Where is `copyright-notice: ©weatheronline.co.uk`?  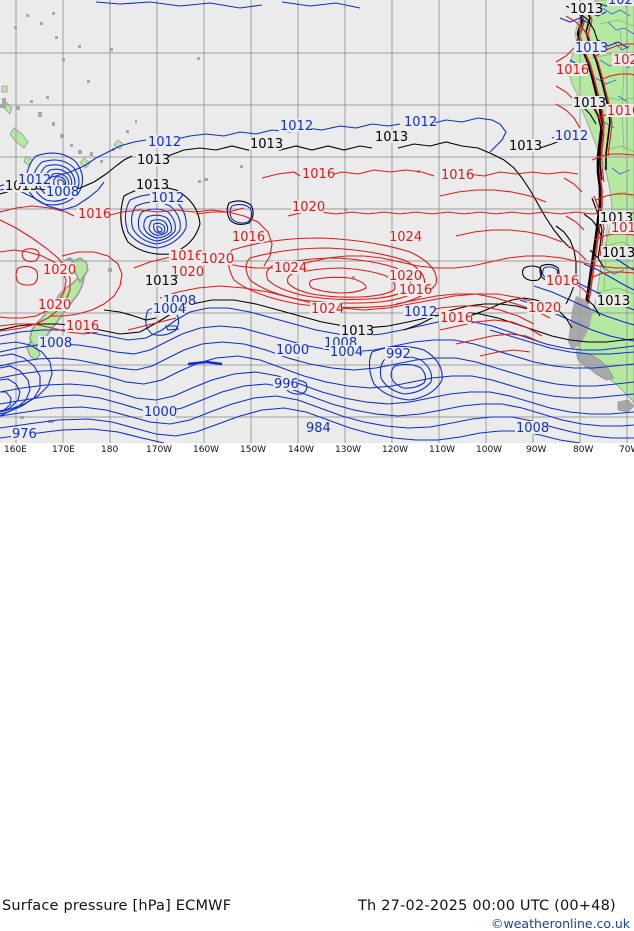
copyright-notice: ©weatheronline.co.uk is located at coordinates (560, 923).